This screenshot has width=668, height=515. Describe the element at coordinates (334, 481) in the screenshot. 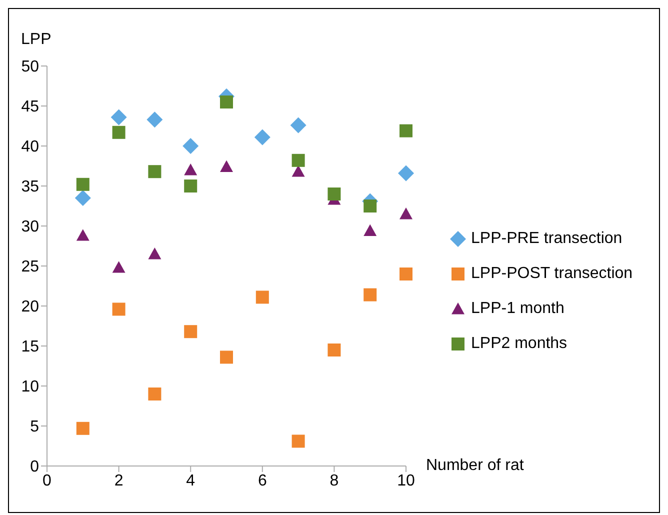

I see `x-tick-label: 8` at that location.